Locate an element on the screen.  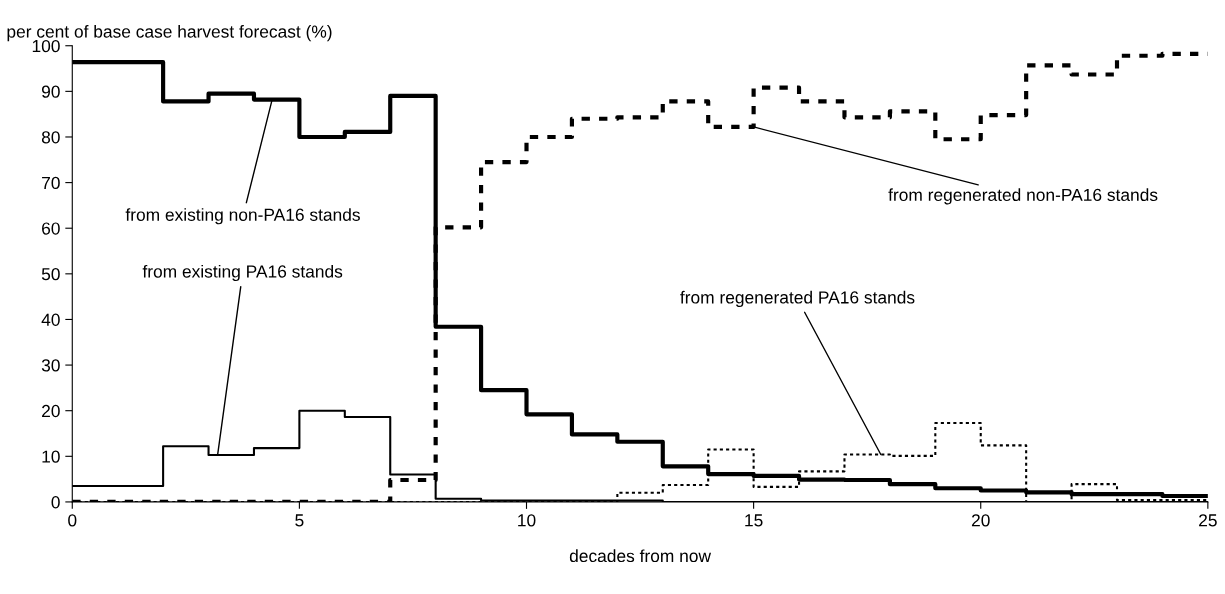
x-tick-label: 0 is located at coordinates (72, 520).